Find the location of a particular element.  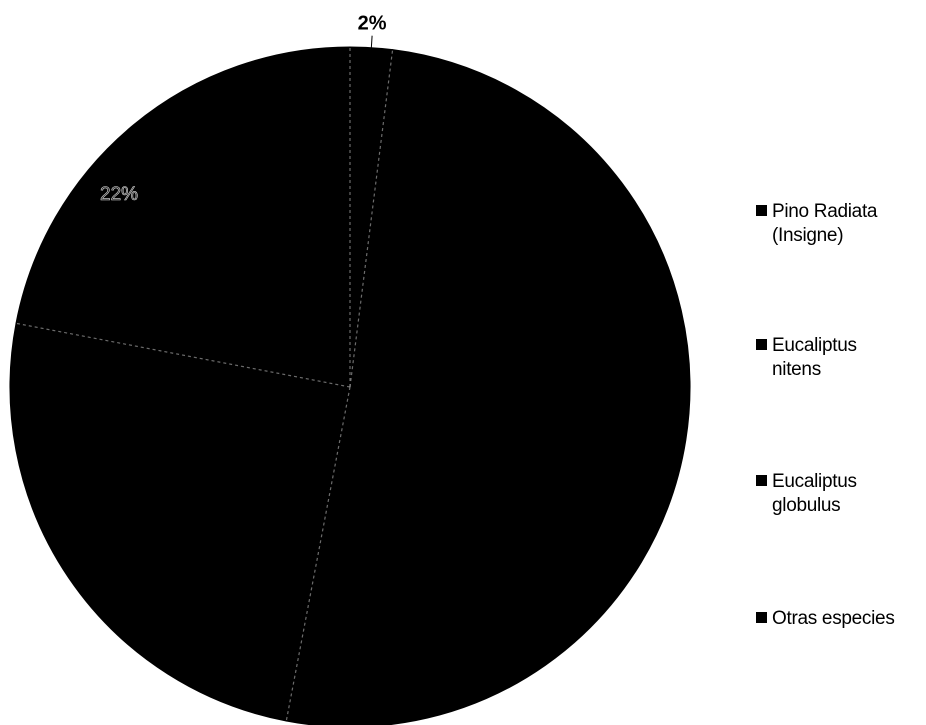

legend-item-pino-radiata: Pino Radiata (Insigne) is located at coordinates (839, 224).